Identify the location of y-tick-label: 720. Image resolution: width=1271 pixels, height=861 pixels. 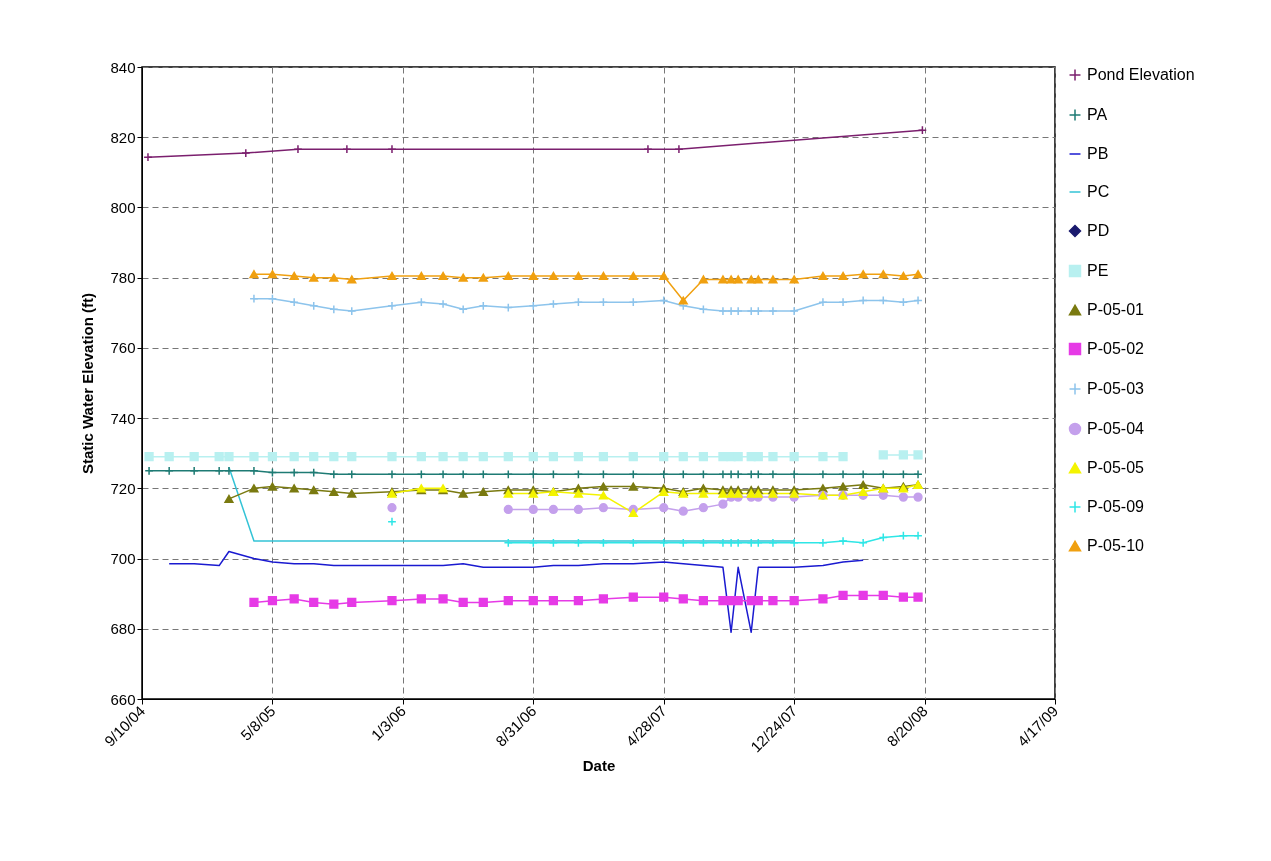
(123, 488).